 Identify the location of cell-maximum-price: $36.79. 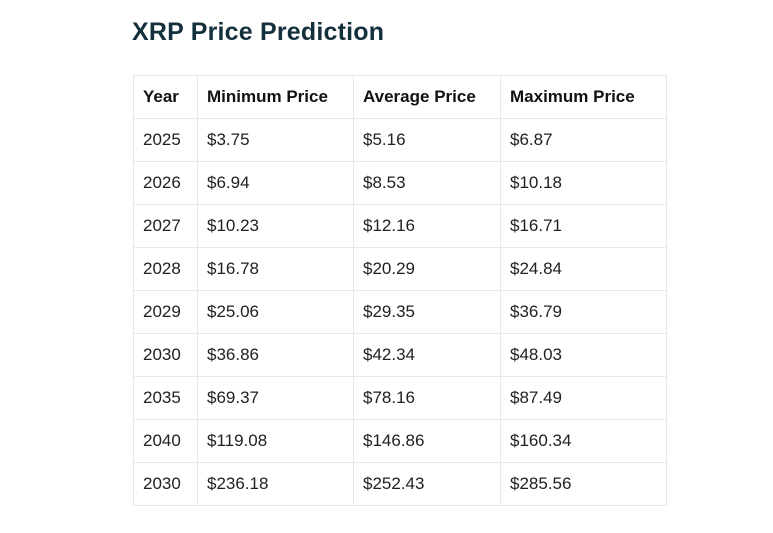
(583, 312).